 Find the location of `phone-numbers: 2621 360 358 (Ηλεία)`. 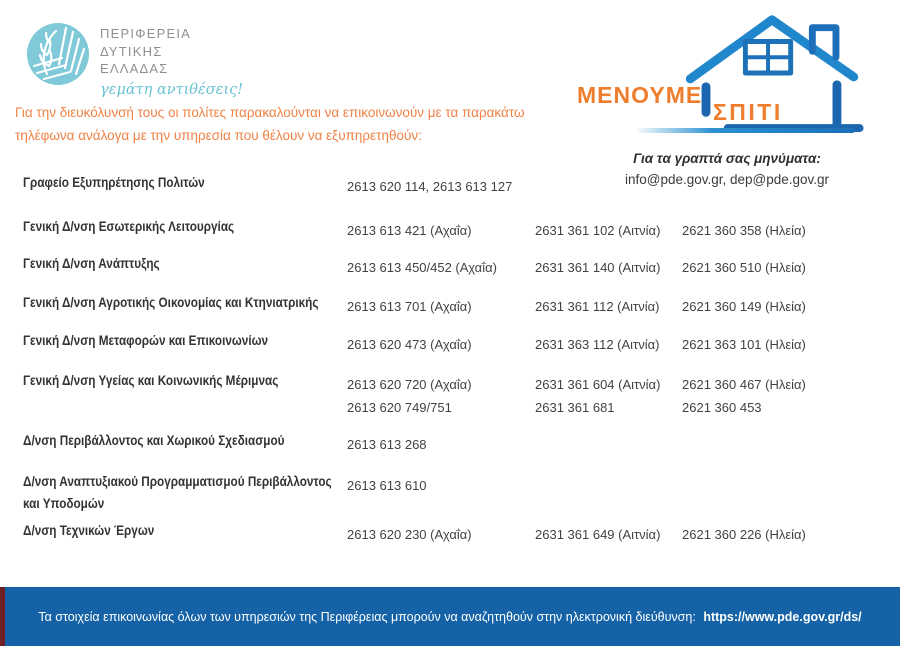

phone-numbers: 2621 360 358 (Ηλεία) is located at coordinates (744, 230).